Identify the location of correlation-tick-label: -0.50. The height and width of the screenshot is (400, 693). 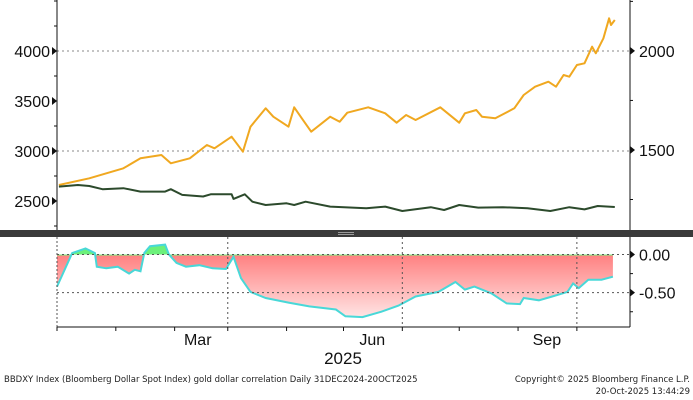
(657, 294).